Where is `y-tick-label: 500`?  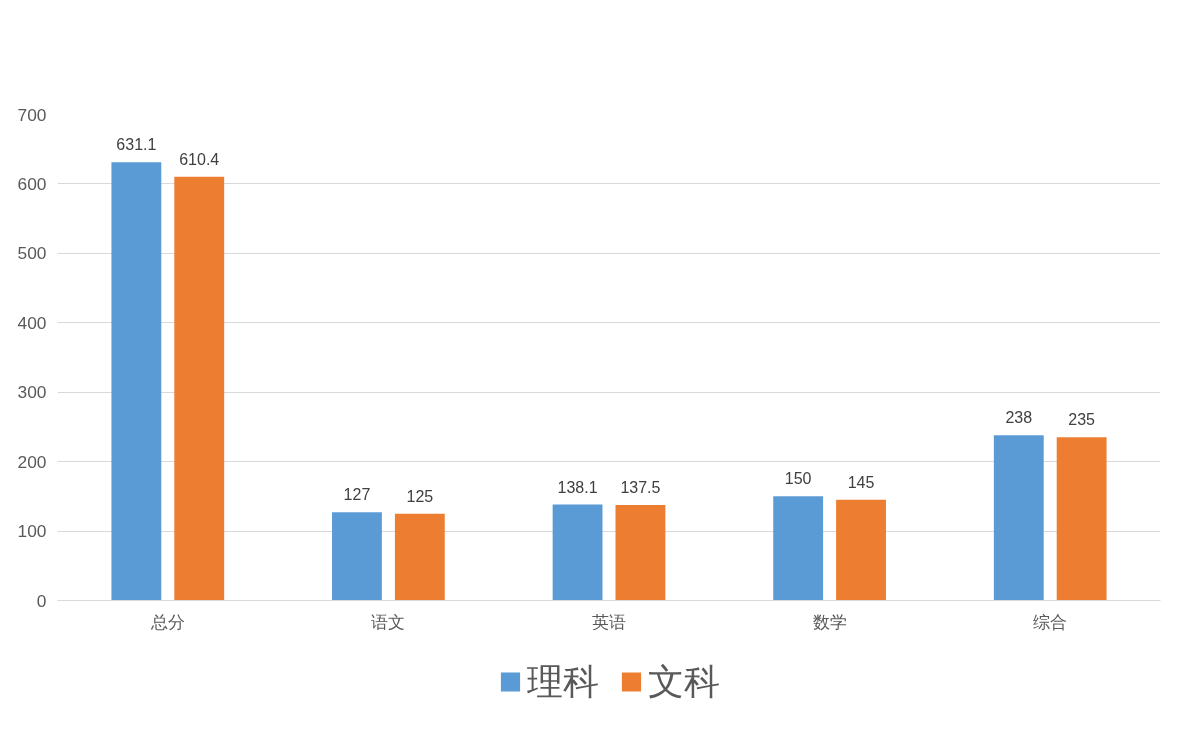
y-tick-label: 500 is located at coordinates (32, 253).